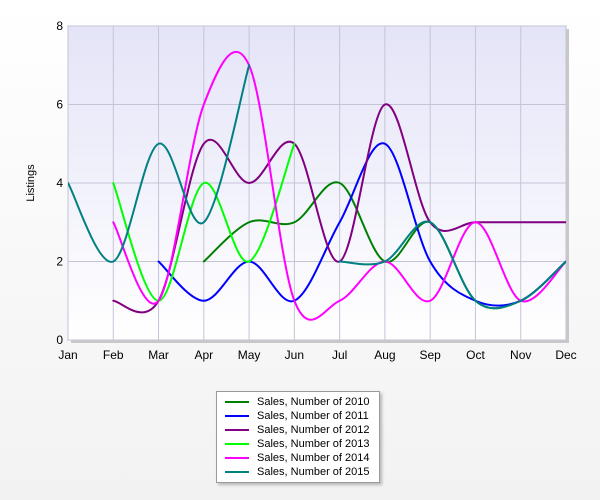 The image size is (600, 500). Describe the element at coordinates (67, 355) in the screenshot. I see `x-tick-label: Jan` at that location.